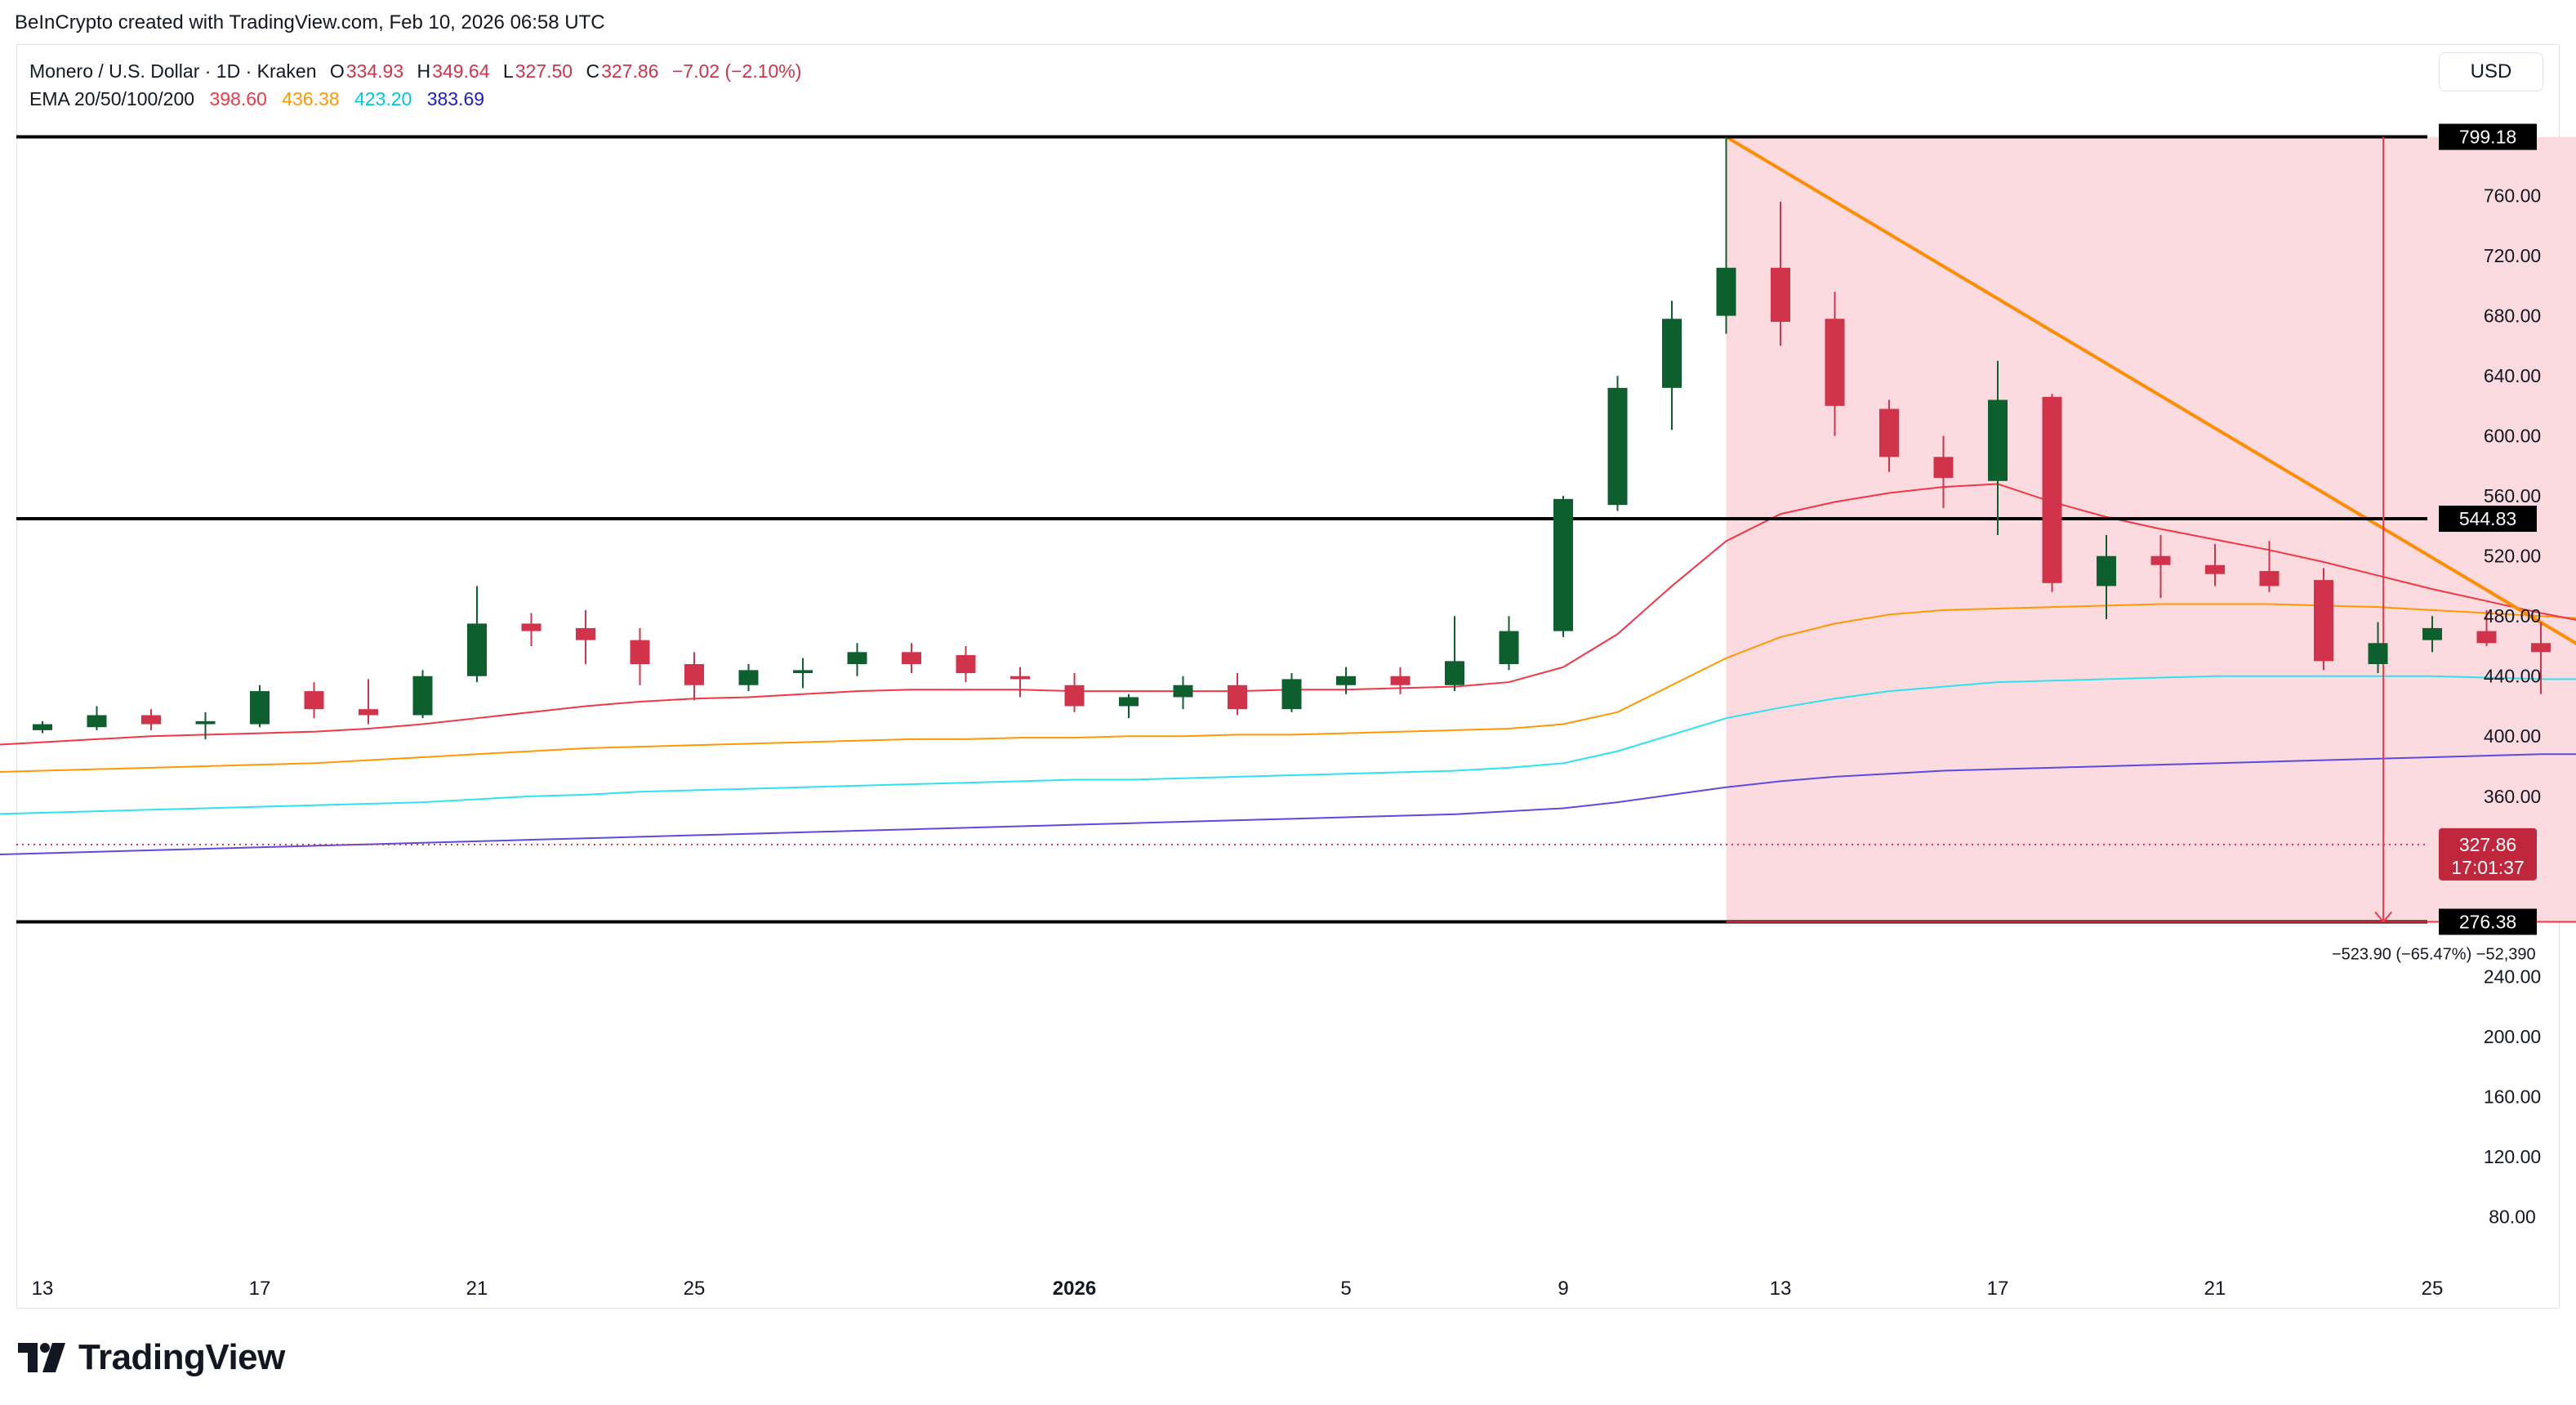 This screenshot has height=1405, width=2576. What do you see at coordinates (2512, 736) in the screenshot?
I see `y-tick-label: 400.00` at bounding box center [2512, 736].